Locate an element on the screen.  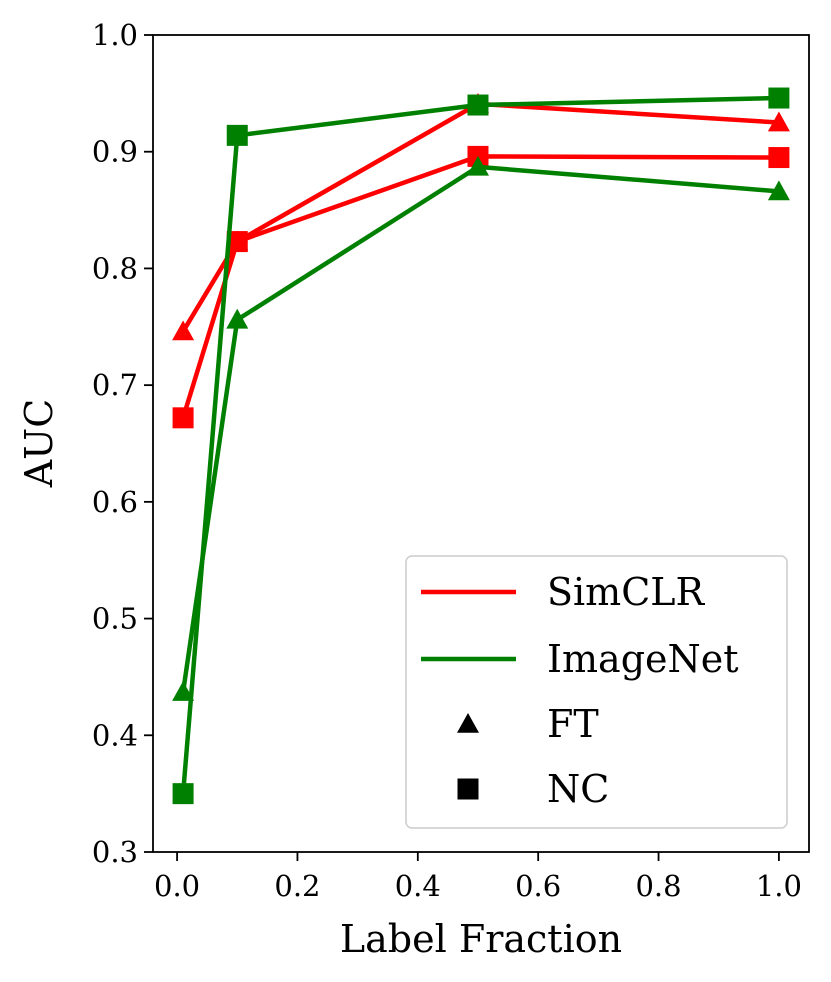
x-tick-label: 0.0 is located at coordinates (177, 886).